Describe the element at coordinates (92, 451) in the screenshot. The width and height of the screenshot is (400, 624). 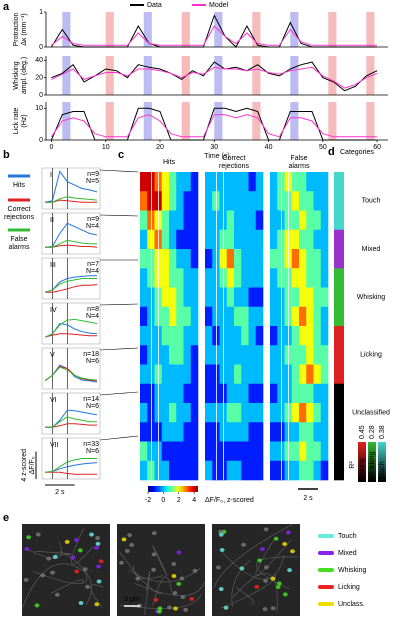
I see `animal-count: N=6` at that location.